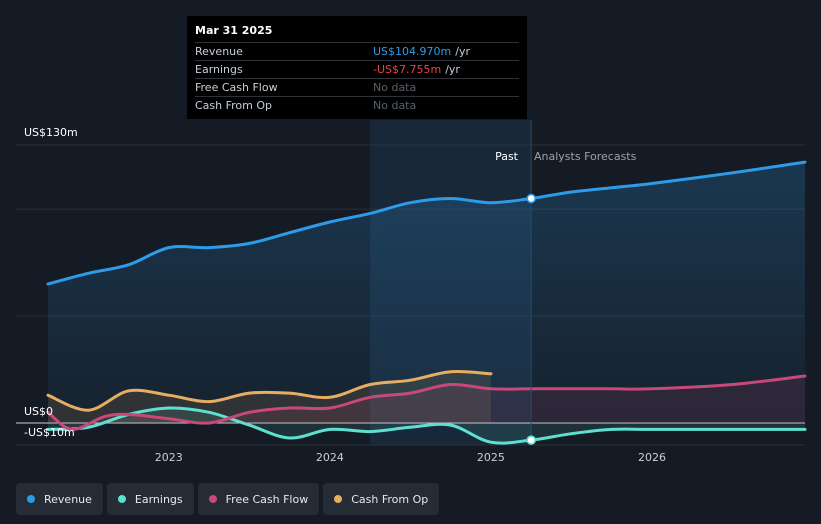  I want to click on revenue-dot-icon, so click(31, 499).